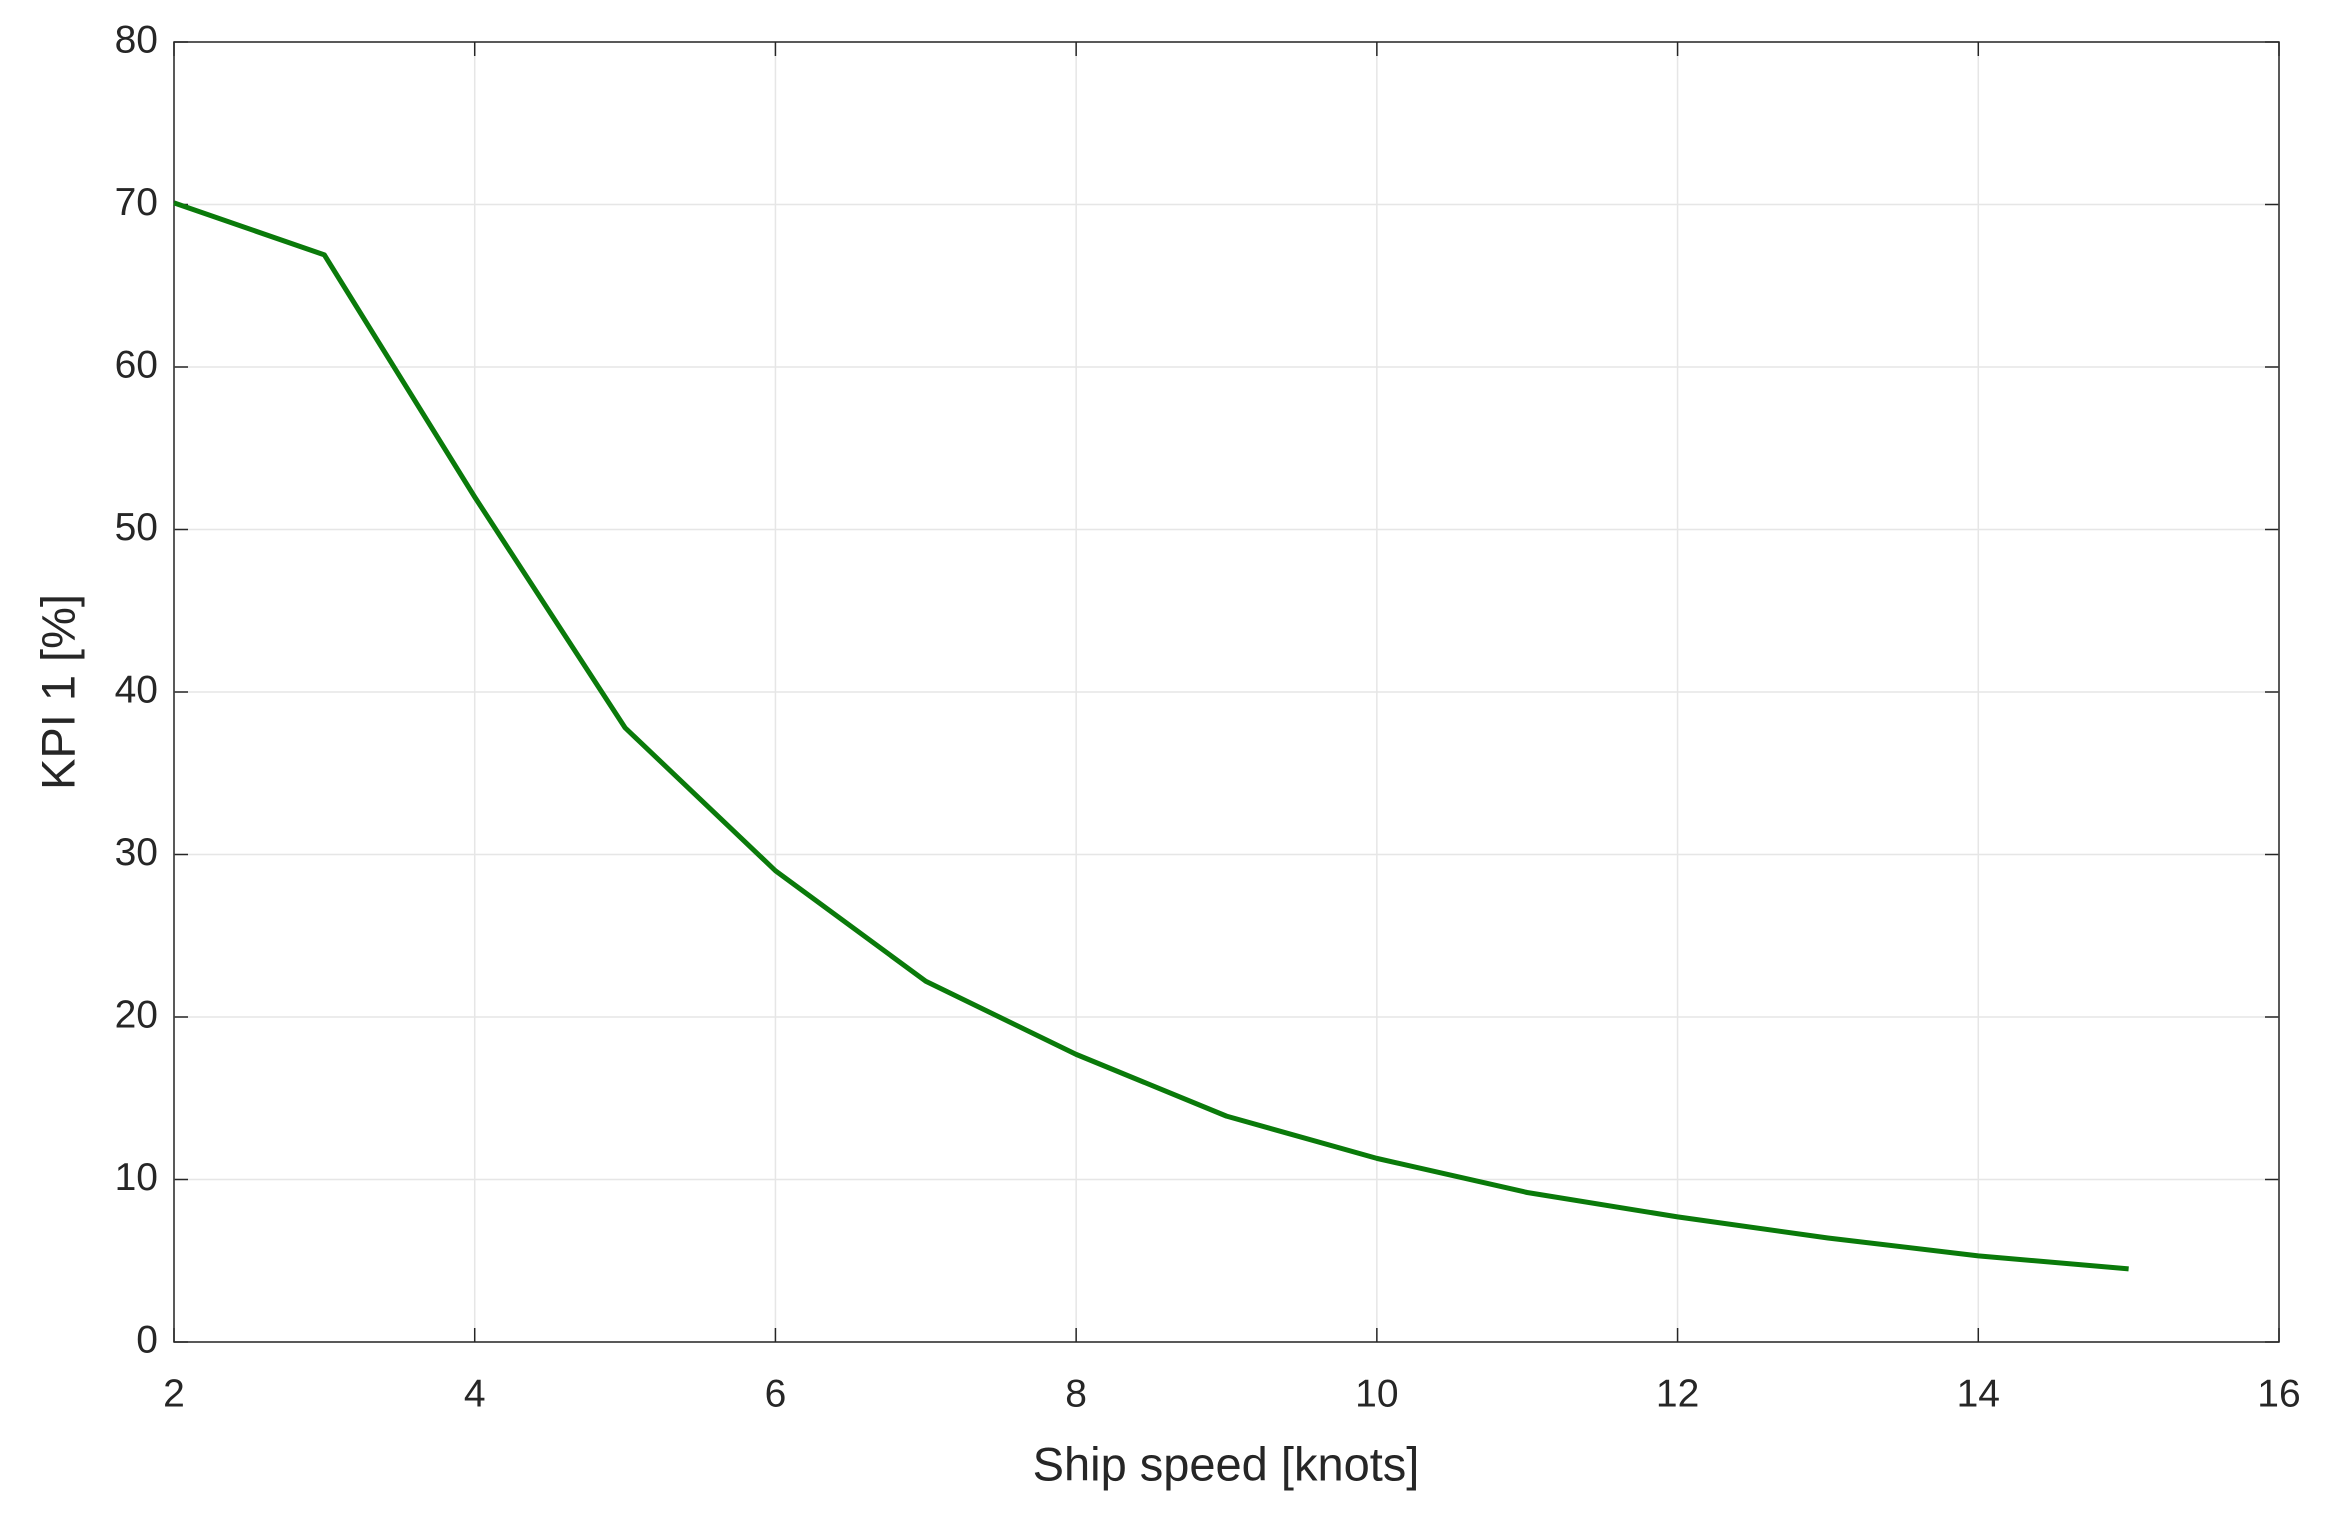 Image resolution: width=2331 pixels, height=1519 pixels. I want to click on y-tick-label: 50, so click(136, 527).